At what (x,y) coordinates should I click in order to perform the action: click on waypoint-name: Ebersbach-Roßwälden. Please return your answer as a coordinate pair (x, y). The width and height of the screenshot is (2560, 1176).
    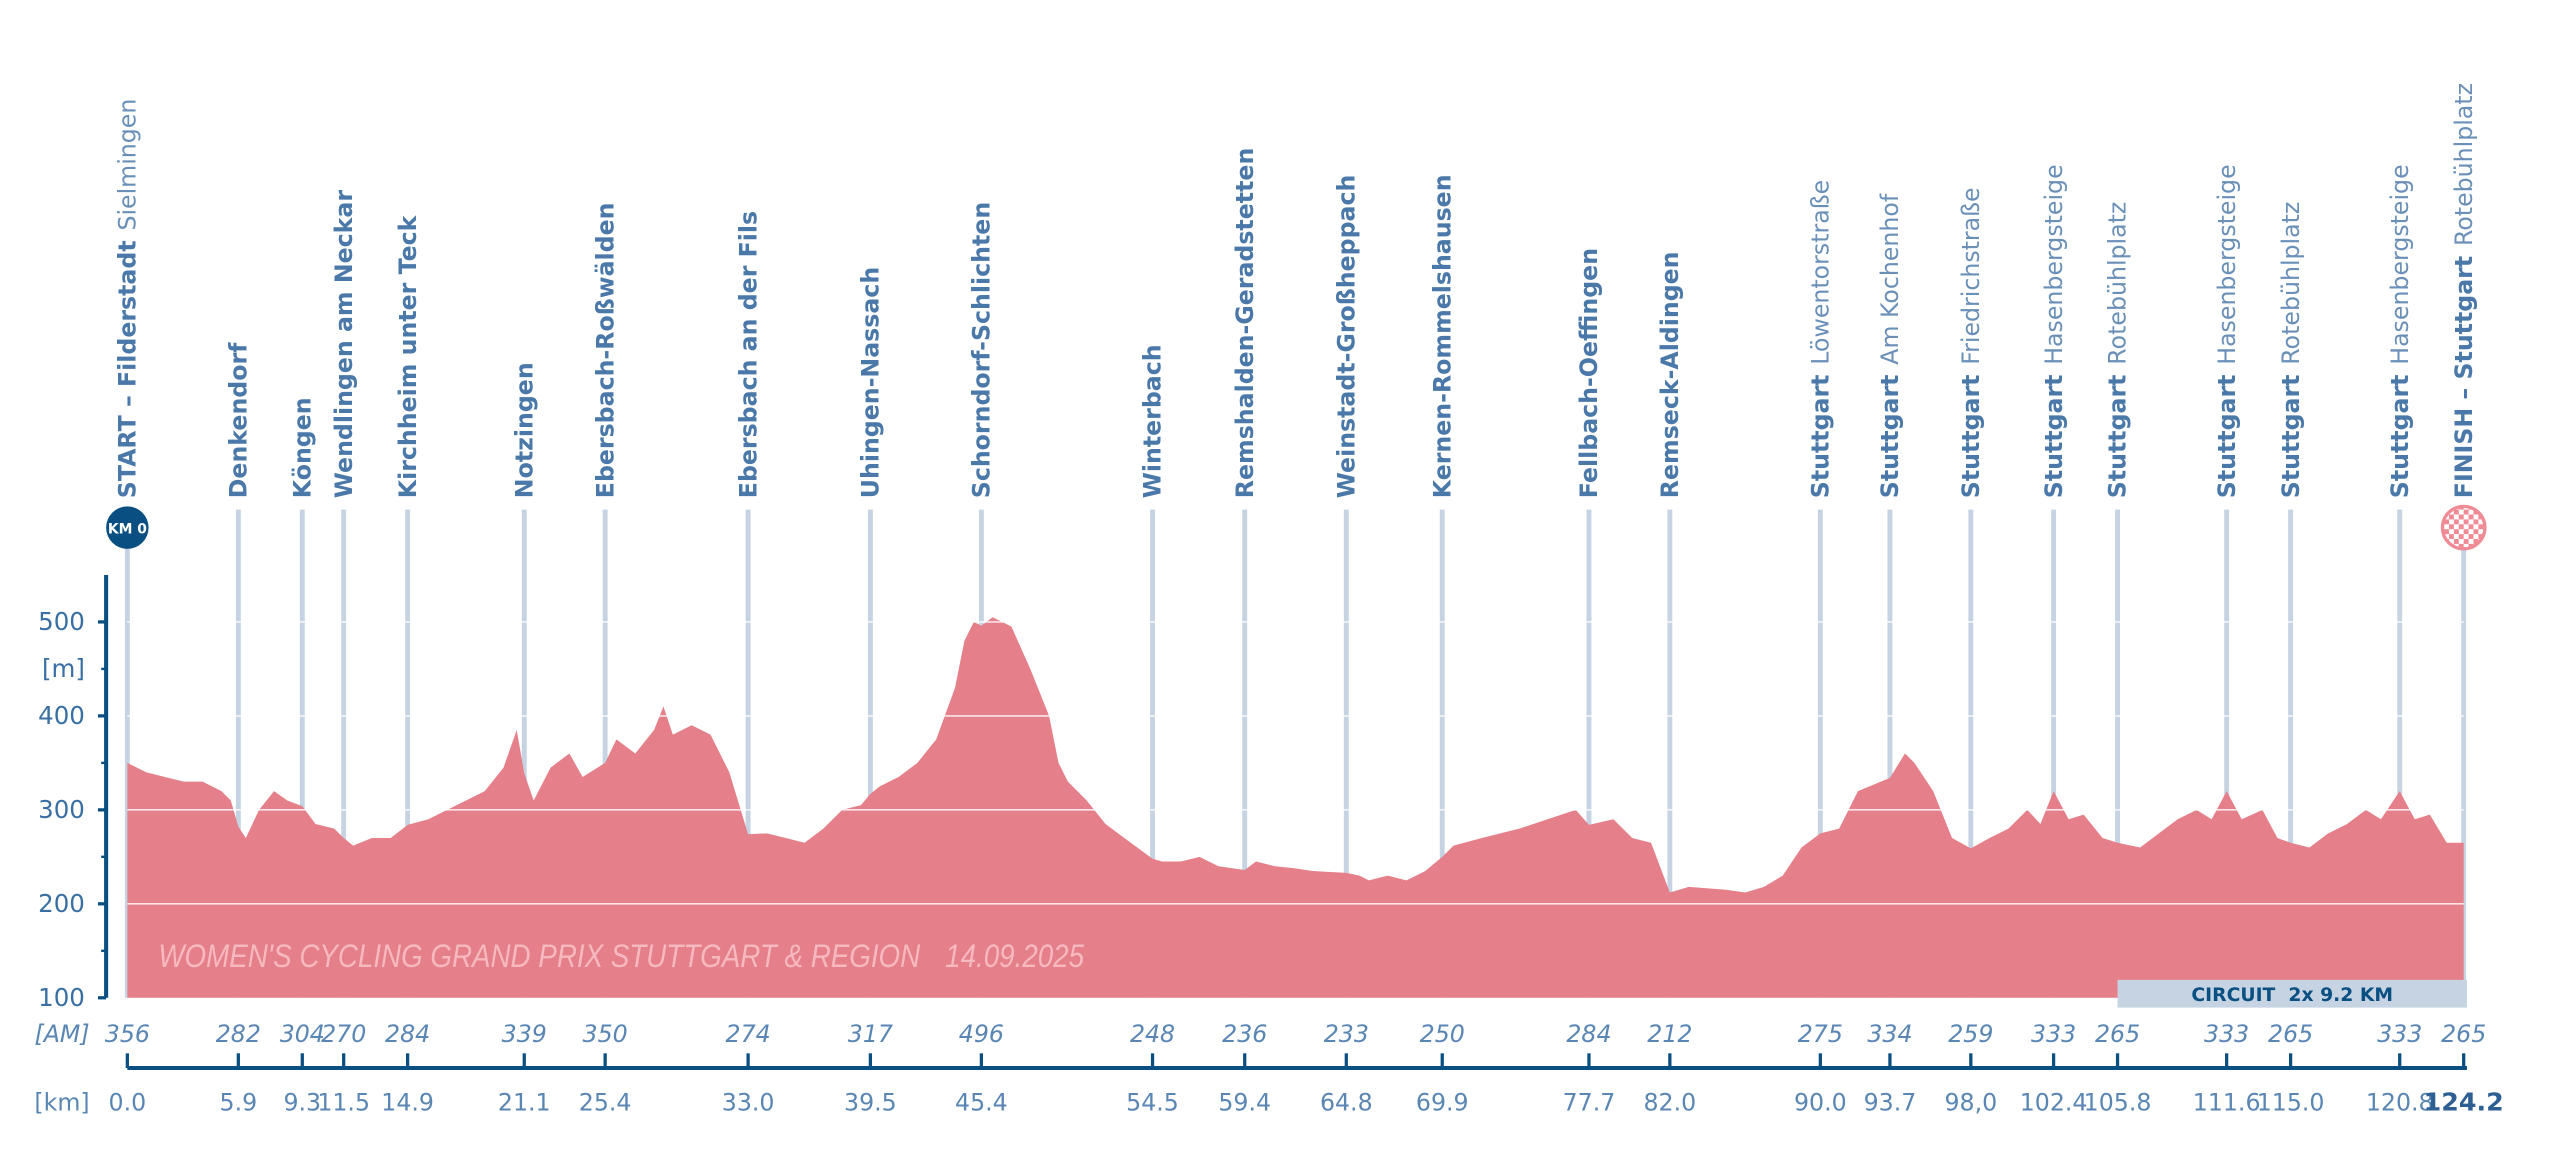
    Looking at the image, I should click on (605, 351).